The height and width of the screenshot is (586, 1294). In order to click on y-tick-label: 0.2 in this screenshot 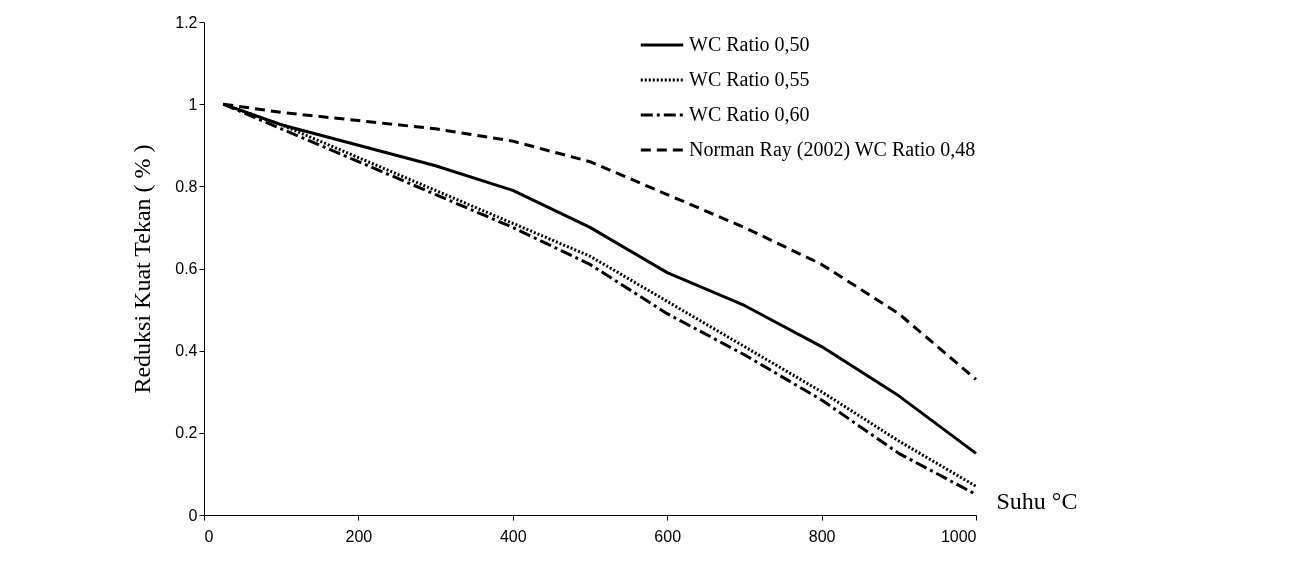, I will do `click(186, 433)`.